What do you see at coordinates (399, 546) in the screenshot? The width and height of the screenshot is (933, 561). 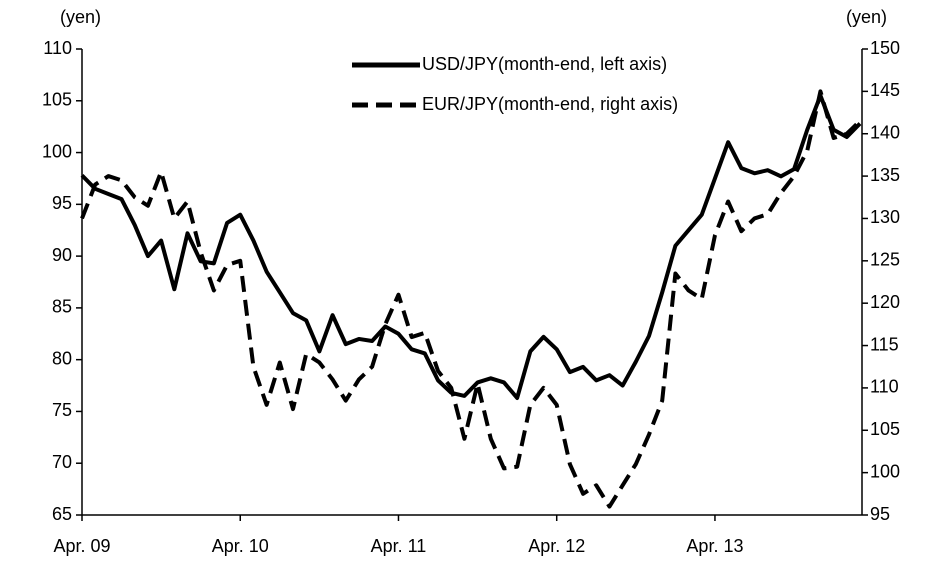 I see `x-tick-label: Apr. 11` at bounding box center [399, 546].